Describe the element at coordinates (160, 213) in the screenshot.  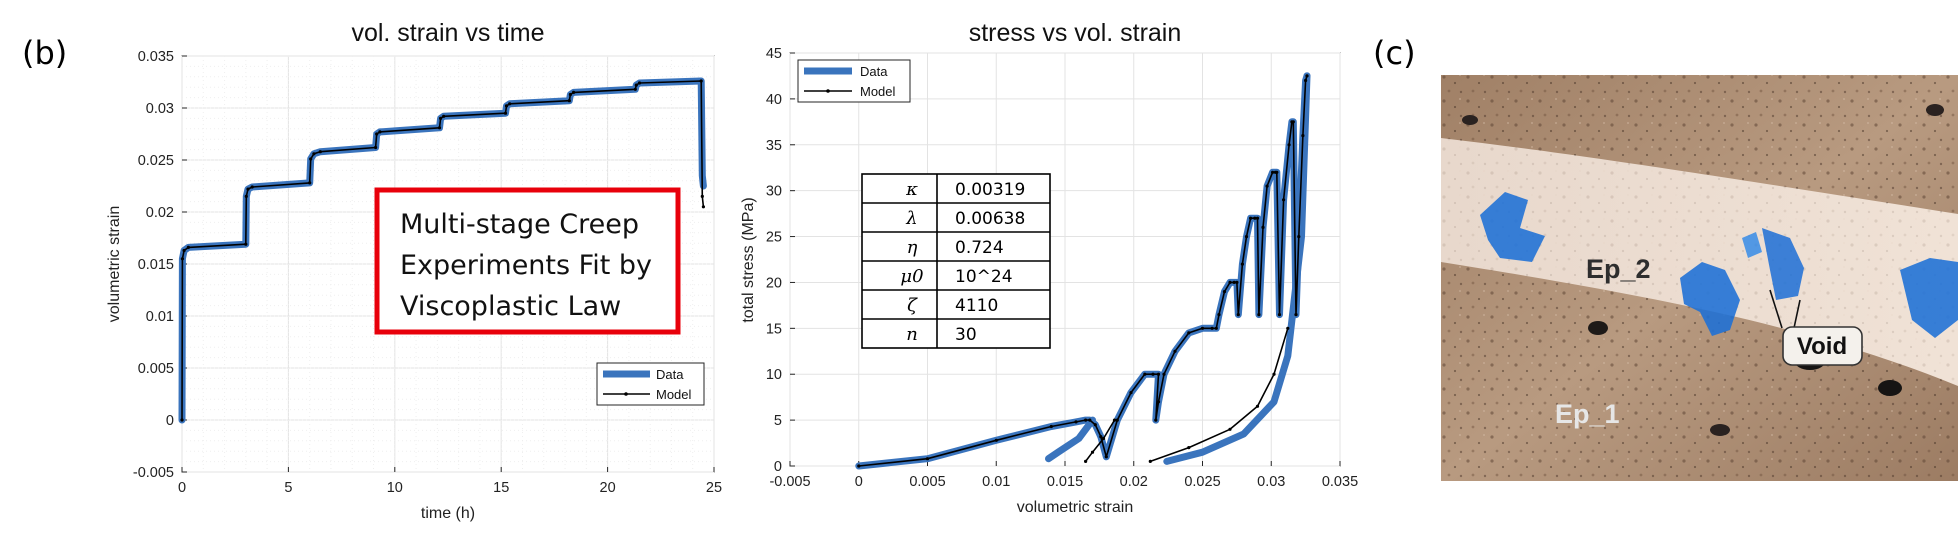
I see `chart1-ytick-label-5: 0.02` at that location.